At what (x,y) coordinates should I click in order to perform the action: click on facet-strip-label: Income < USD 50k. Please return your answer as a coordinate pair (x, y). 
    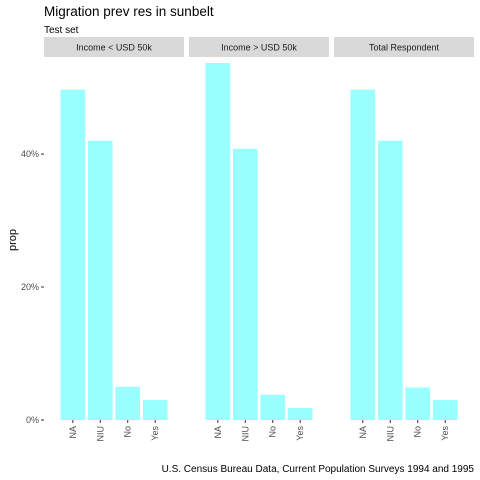
    Looking at the image, I should click on (114, 48).